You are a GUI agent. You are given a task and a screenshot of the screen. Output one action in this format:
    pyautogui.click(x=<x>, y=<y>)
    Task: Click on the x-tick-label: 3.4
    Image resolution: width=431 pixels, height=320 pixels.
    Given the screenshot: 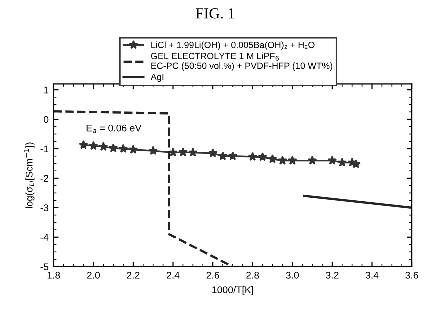 What is the action you would take?
    pyautogui.click(x=372, y=275)
    